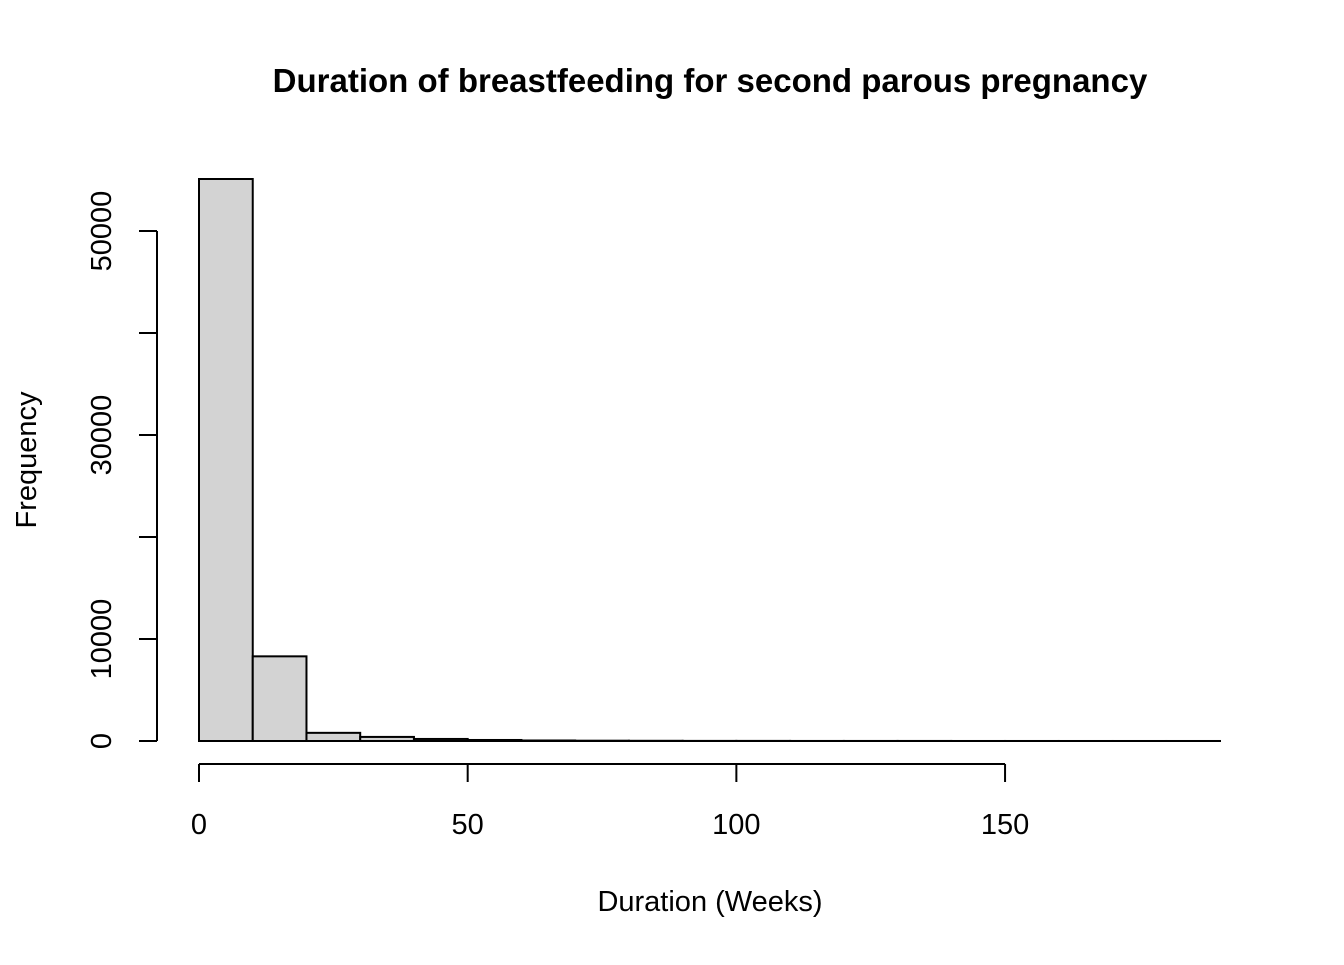  What do you see at coordinates (102, 231) in the screenshot?
I see `y-tick-label: 50000` at bounding box center [102, 231].